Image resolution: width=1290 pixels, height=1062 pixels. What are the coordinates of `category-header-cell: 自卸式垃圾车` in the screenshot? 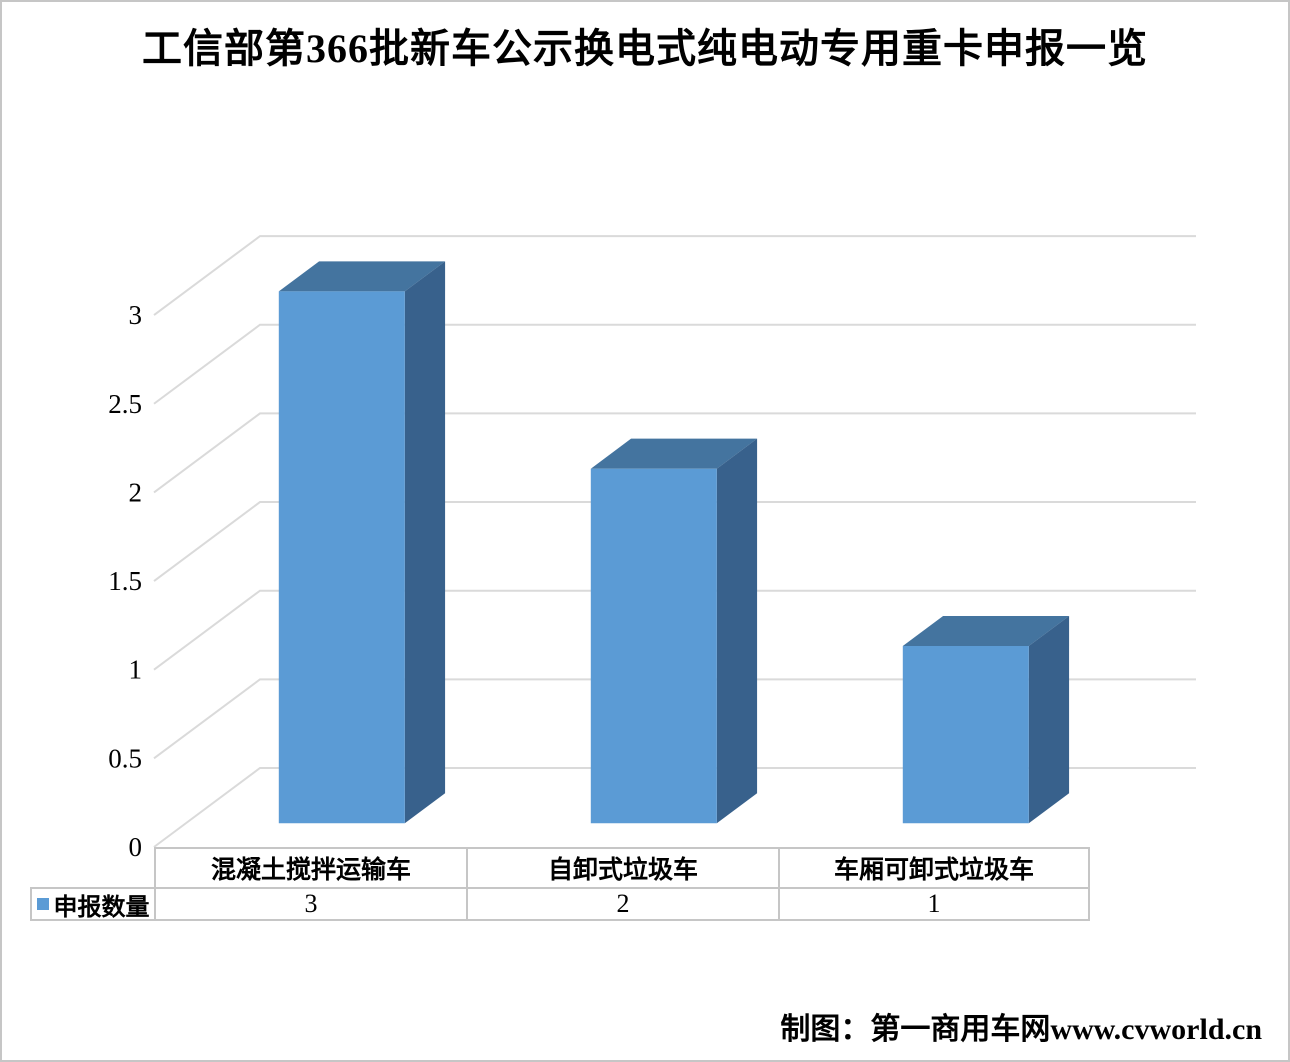 It's located at (622, 867).